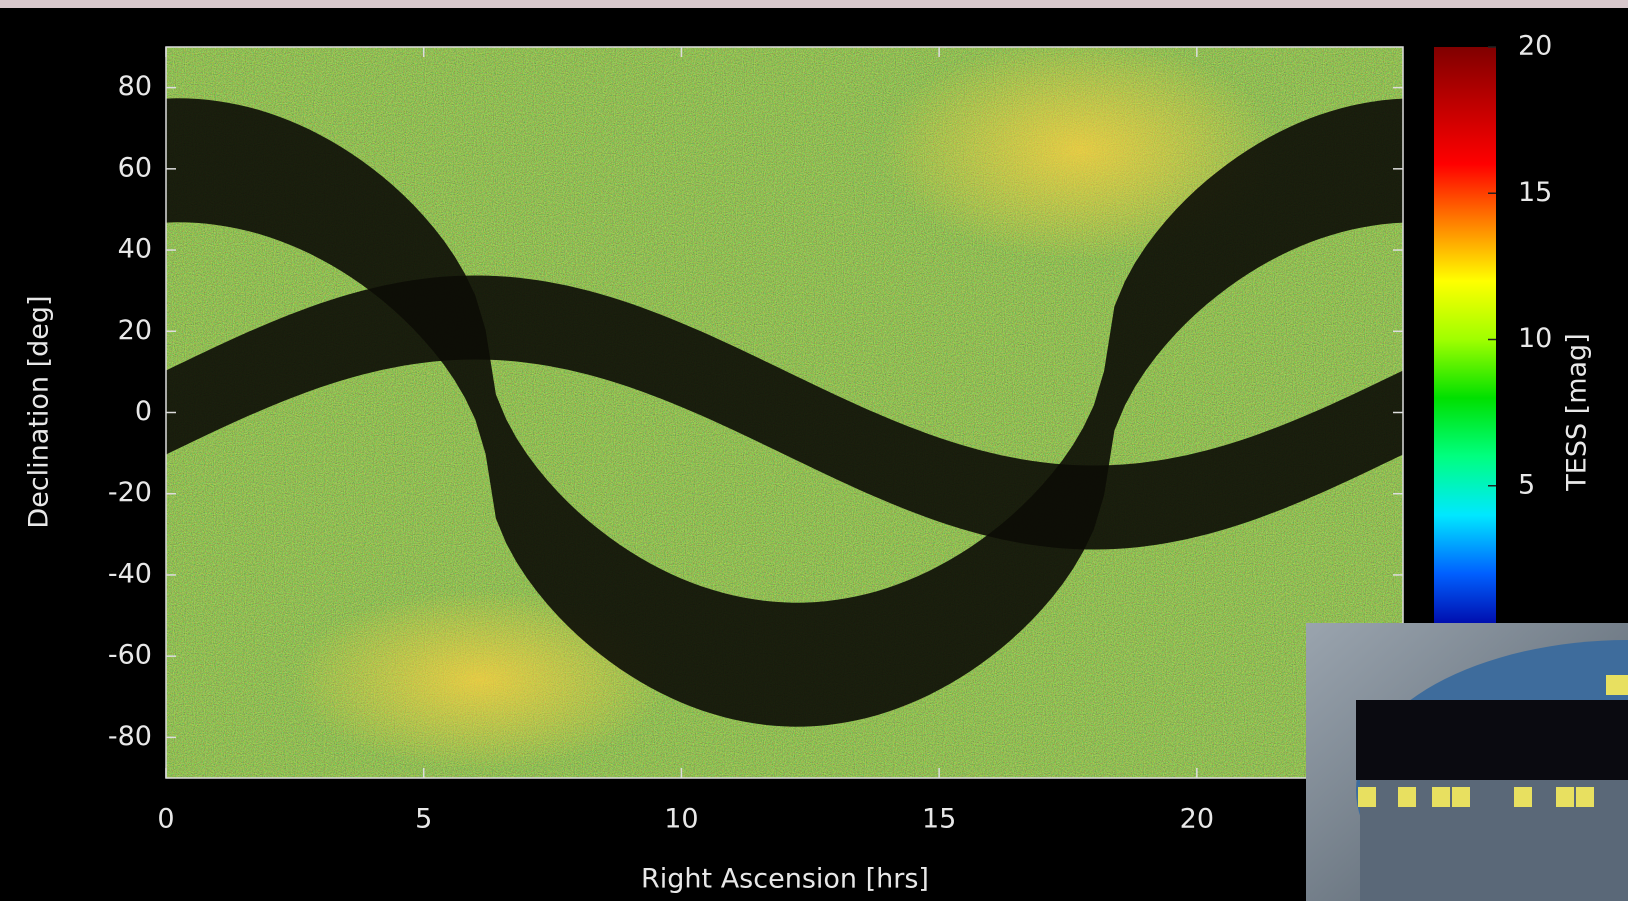 This screenshot has width=1628, height=901. Describe the element at coordinates (1526, 484) in the screenshot. I see `colorbar-tick-label: 5` at that location.